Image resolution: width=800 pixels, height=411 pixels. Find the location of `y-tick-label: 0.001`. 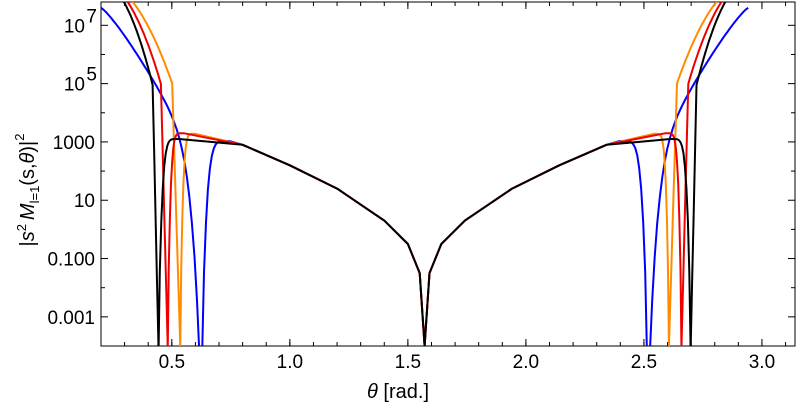

y-tick-label: 0.001 is located at coordinates (71, 318).